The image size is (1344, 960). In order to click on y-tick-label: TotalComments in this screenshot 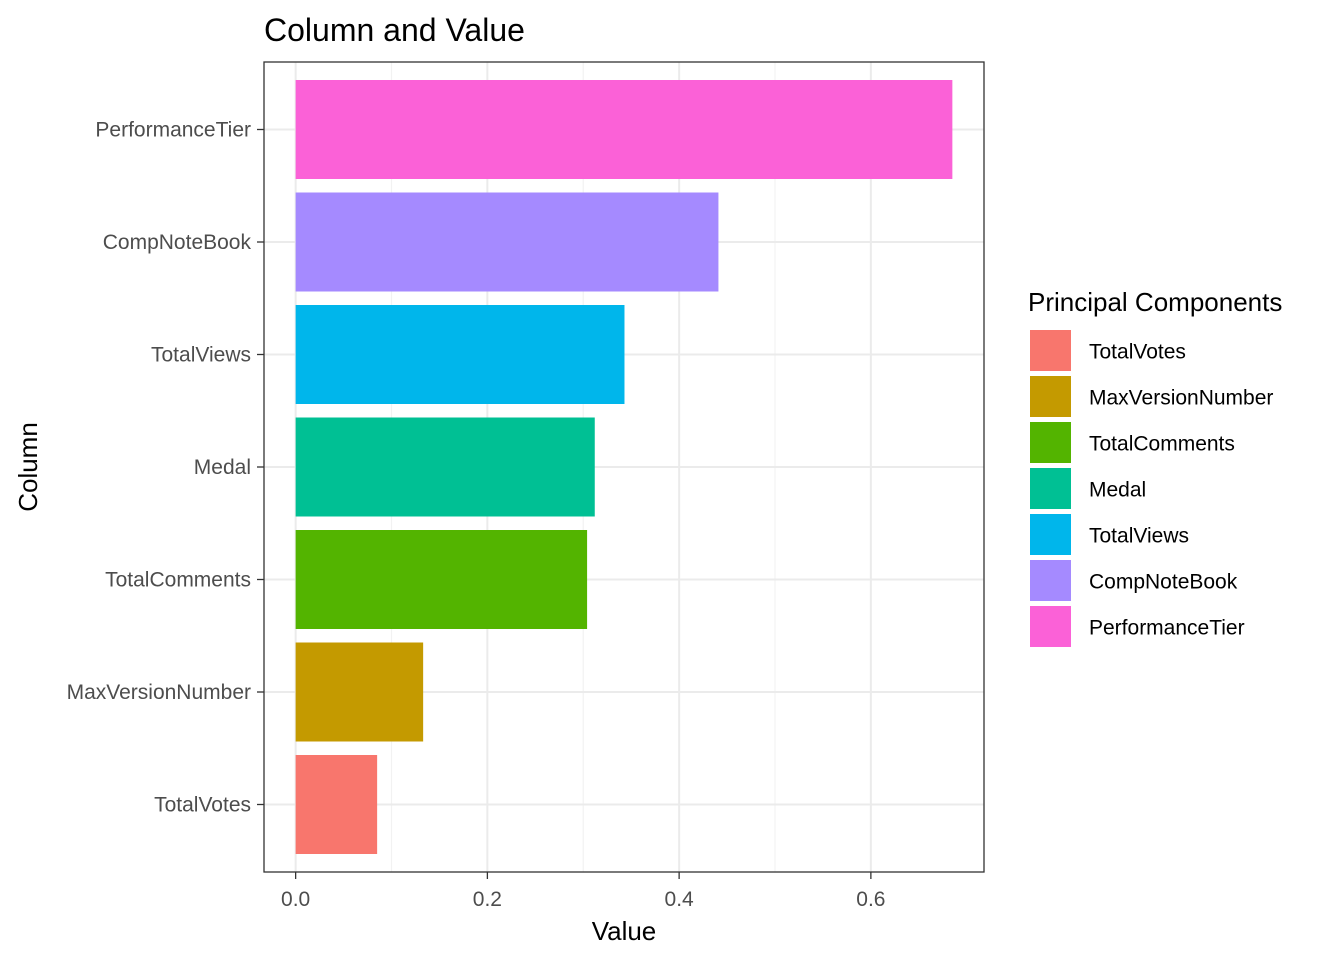, I will do `click(178, 580)`.